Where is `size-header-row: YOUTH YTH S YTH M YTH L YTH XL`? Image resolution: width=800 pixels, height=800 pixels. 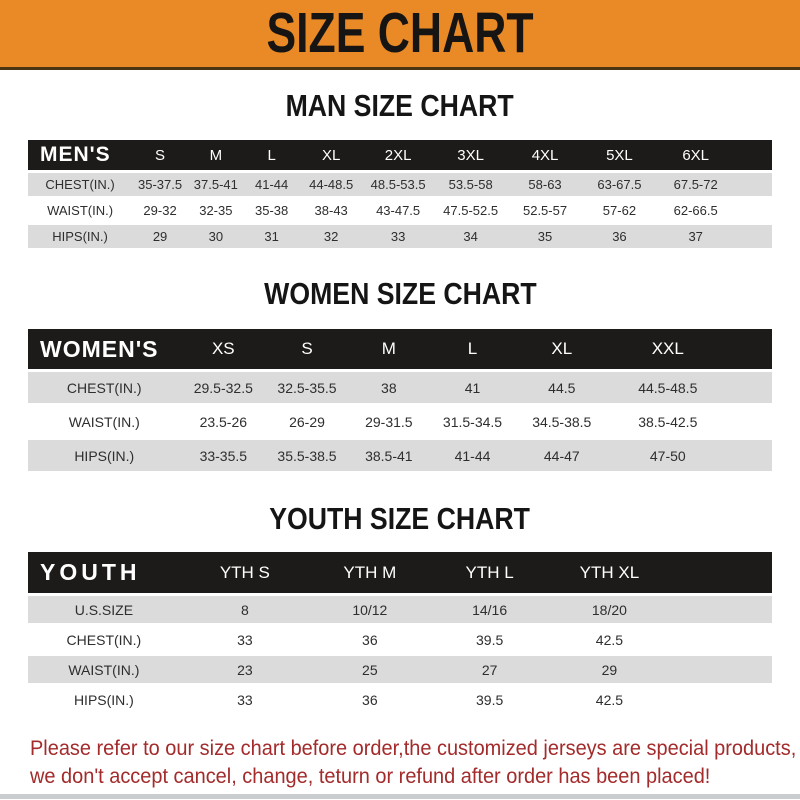
size-header-row: YOUTH YTH S YTH M YTH L YTH XL is located at coordinates (400, 573).